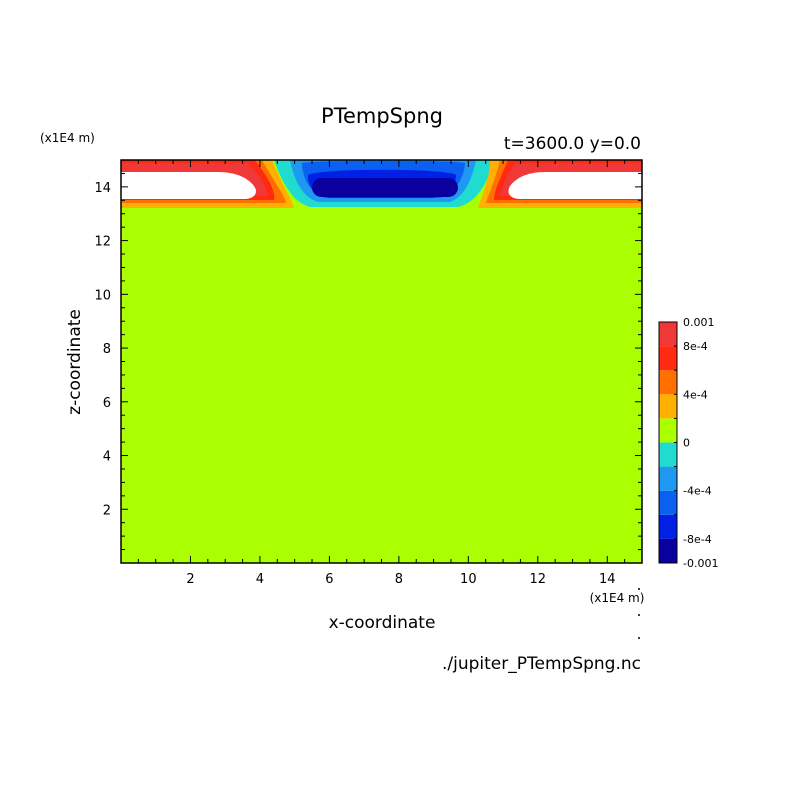 The width and height of the screenshot is (804, 804). I want to click on colorbar-tick-label: -0.001, so click(700, 563).